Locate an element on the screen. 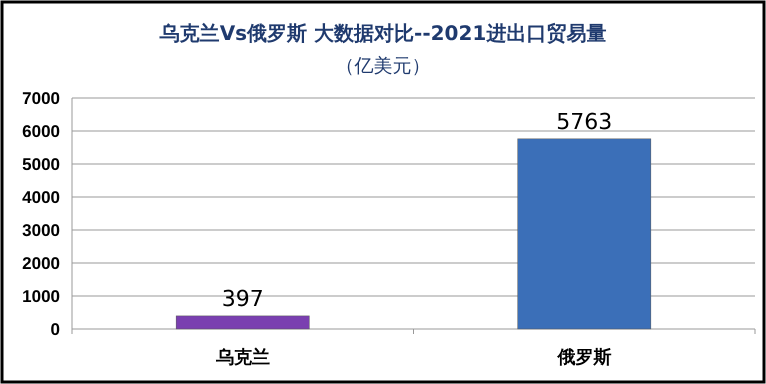  x-tick-label: 乌克兰 is located at coordinates (242, 357).